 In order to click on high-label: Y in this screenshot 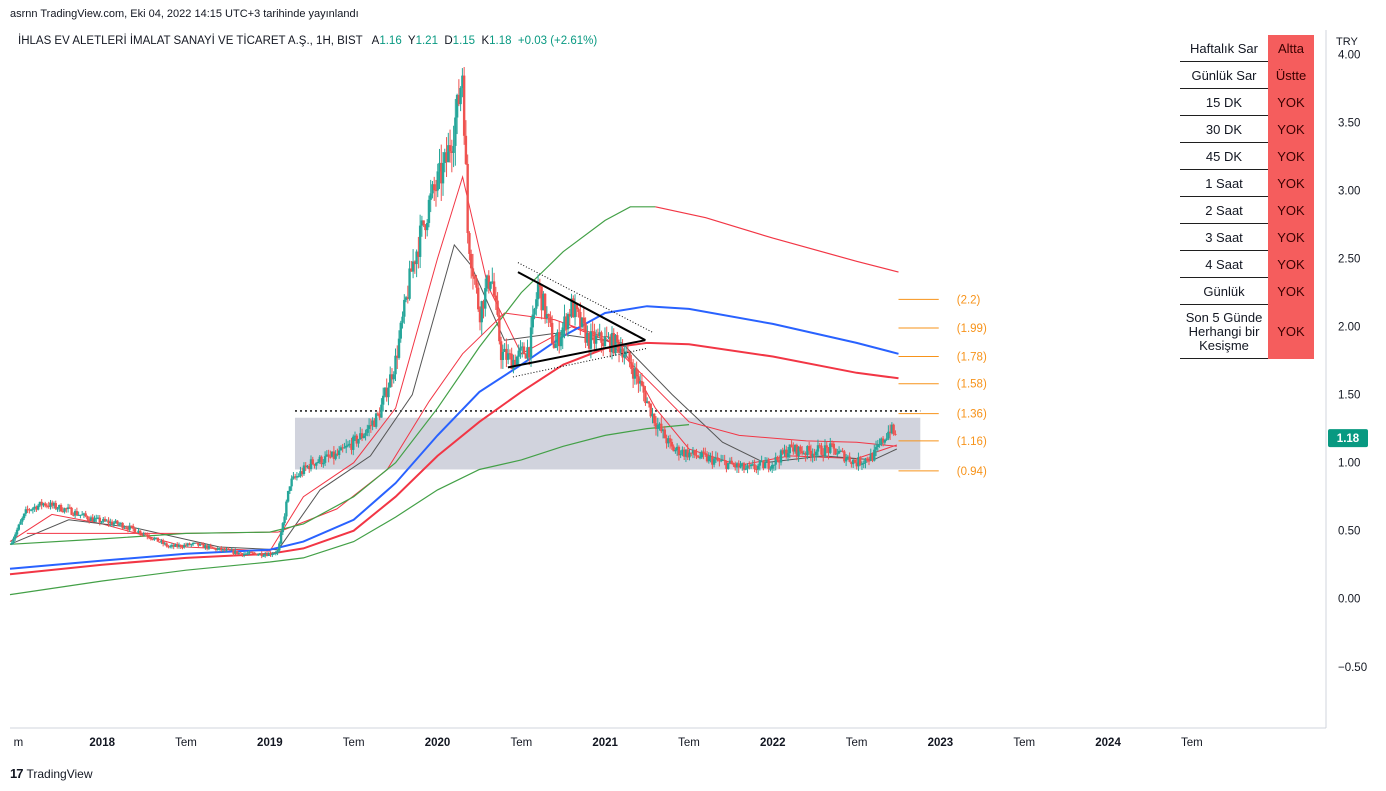, I will do `click(411, 41)`.